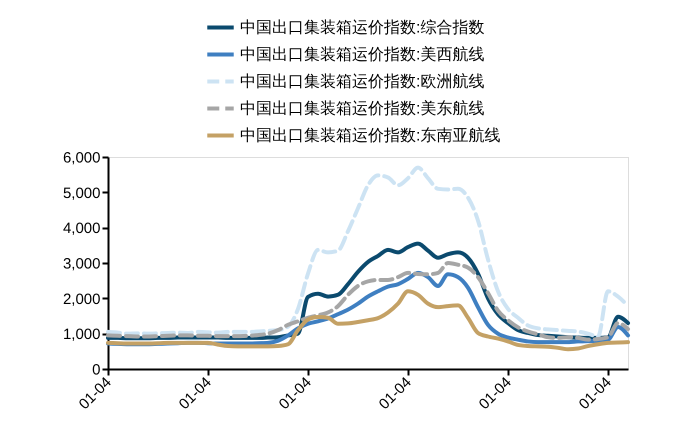  Describe the element at coordinates (96, 370) in the screenshot. I see `y-tick-label: 0` at that location.